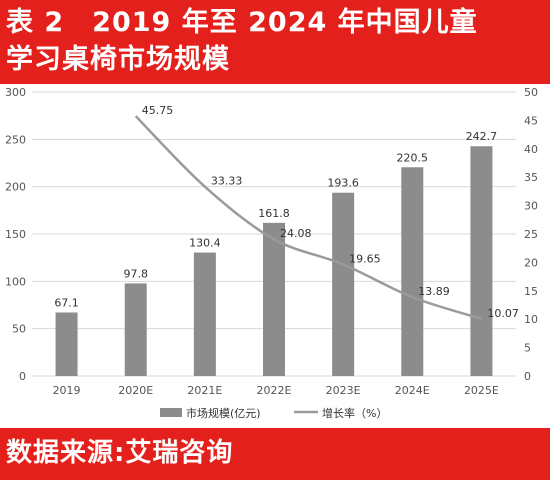  Describe the element at coordinates (481, 390) in the screenshot. I see `x-tick-label: 2025E` at that location.